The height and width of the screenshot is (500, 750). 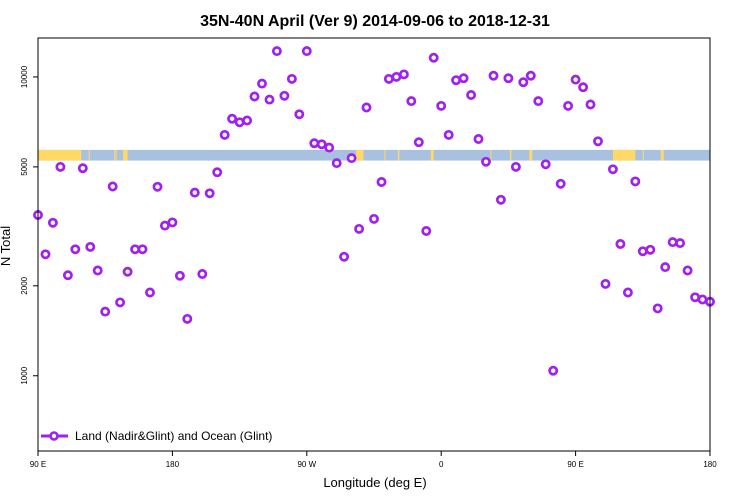 I want to click on ocean-band, so click(x=374, y=155).